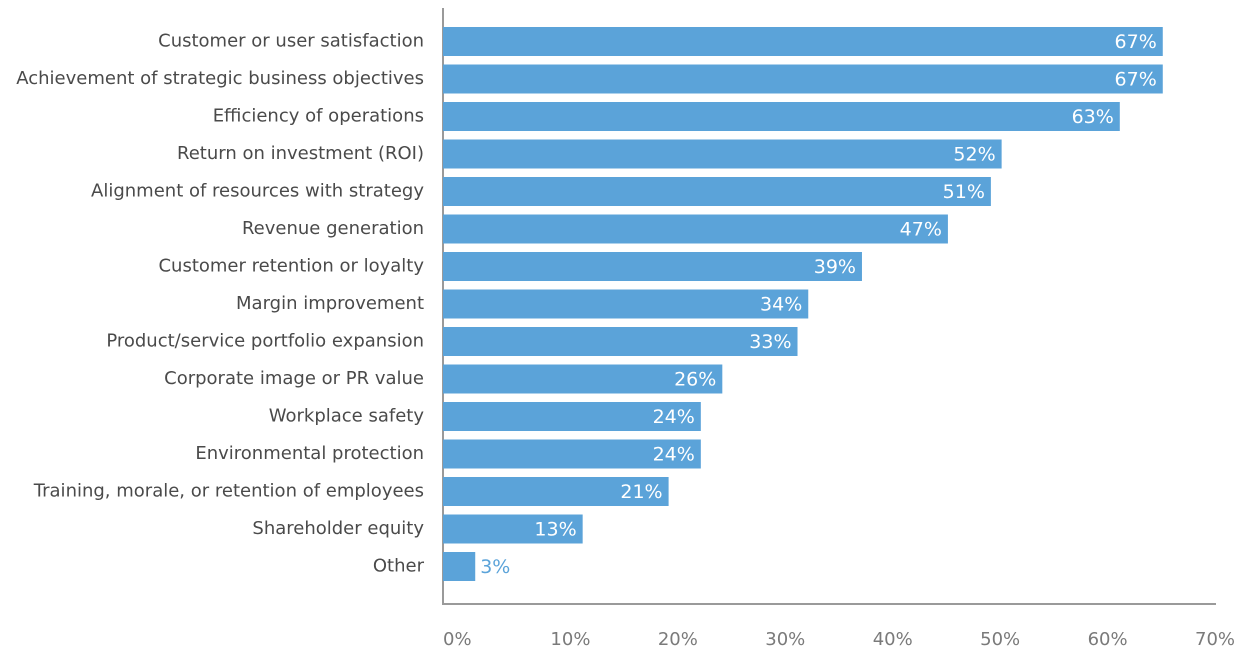 This screenshot has height=654, width=1240. I want to click on x-tick-label: 0%, so click(457, 639).